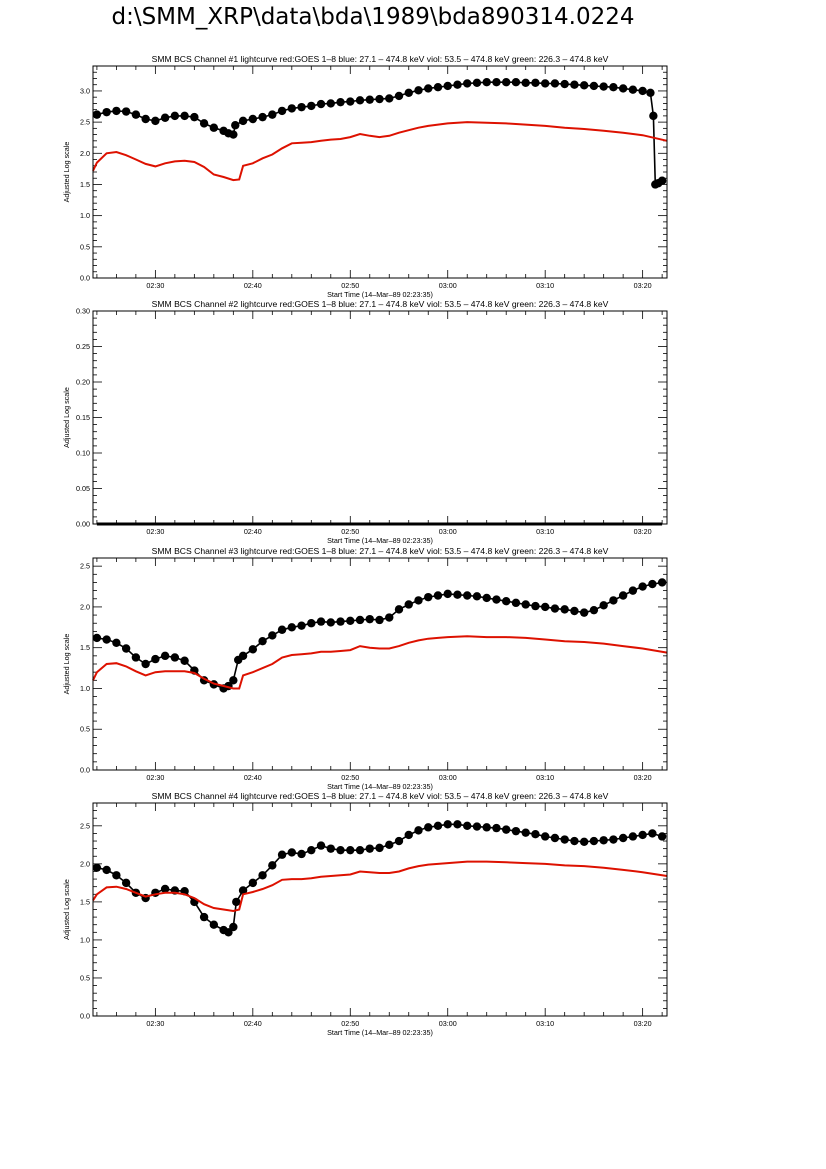 The width and height of the screenshot is (826, 1169). What do you see at coordinates (83, 417) in the screenshot?
I see `y-tick-label: 0.15` at bounding box center [83, 417].